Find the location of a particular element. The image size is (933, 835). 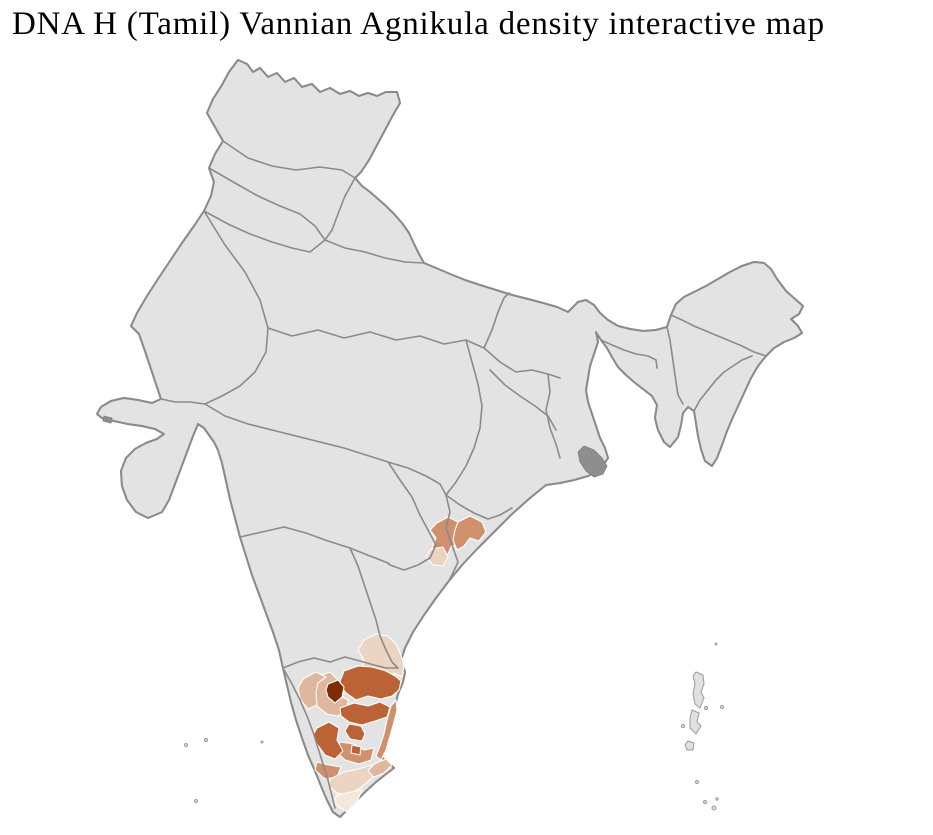

southern-highlight-cluster is located at coordinates (351, 723).